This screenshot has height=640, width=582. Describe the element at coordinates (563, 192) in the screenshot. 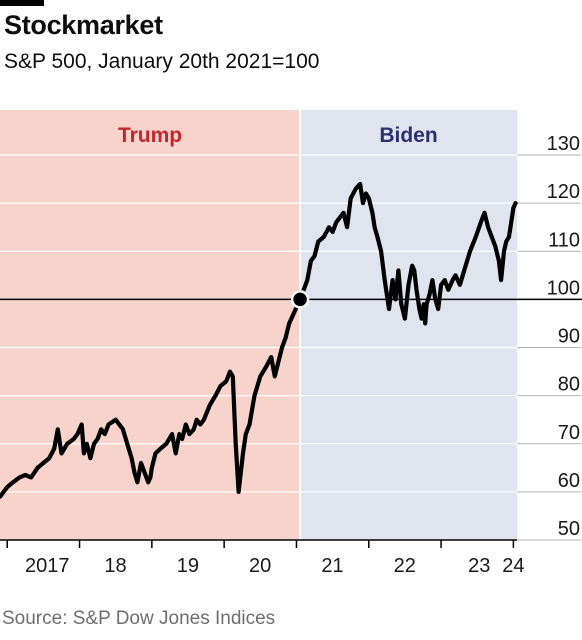

I see `y-tick-label: 120` at that location.